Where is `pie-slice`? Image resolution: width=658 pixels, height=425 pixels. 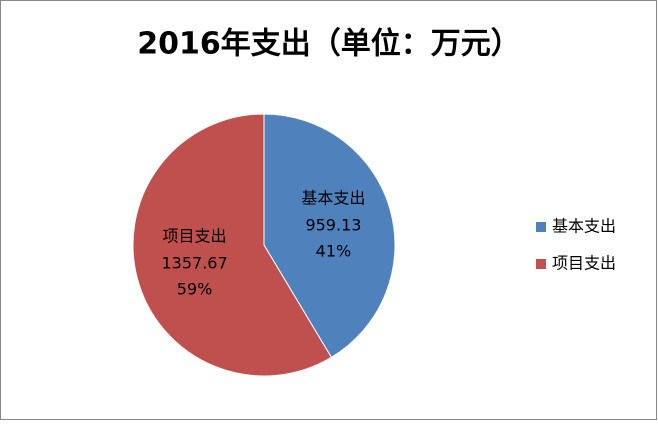 pie-slice is located at coordinates (329, 236).